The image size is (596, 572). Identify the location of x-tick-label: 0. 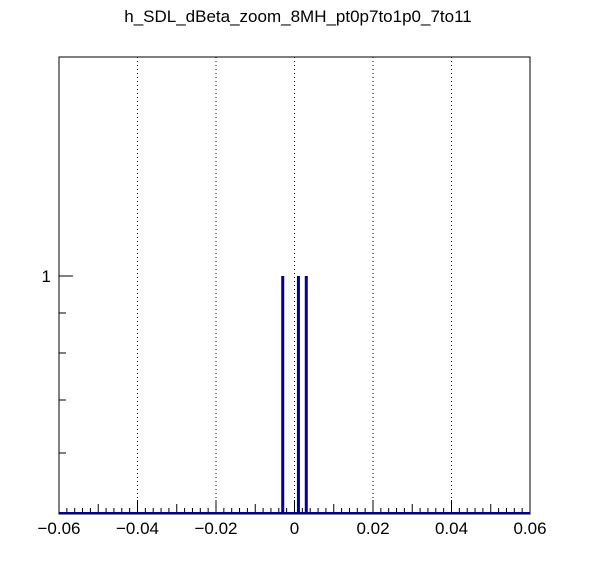
(294, 528).